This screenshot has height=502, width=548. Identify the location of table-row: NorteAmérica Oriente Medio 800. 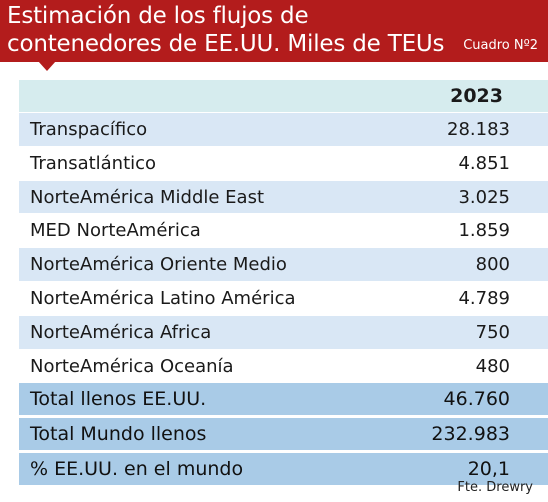
(283, 265).